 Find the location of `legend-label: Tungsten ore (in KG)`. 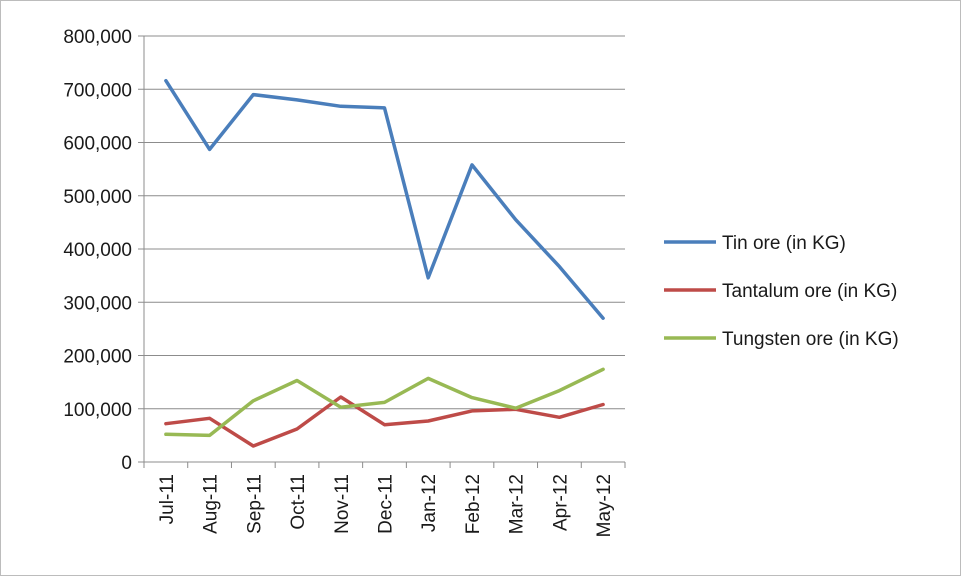

legend-label: Tungsten ore (in KG) is located at coordinates (810, 339).